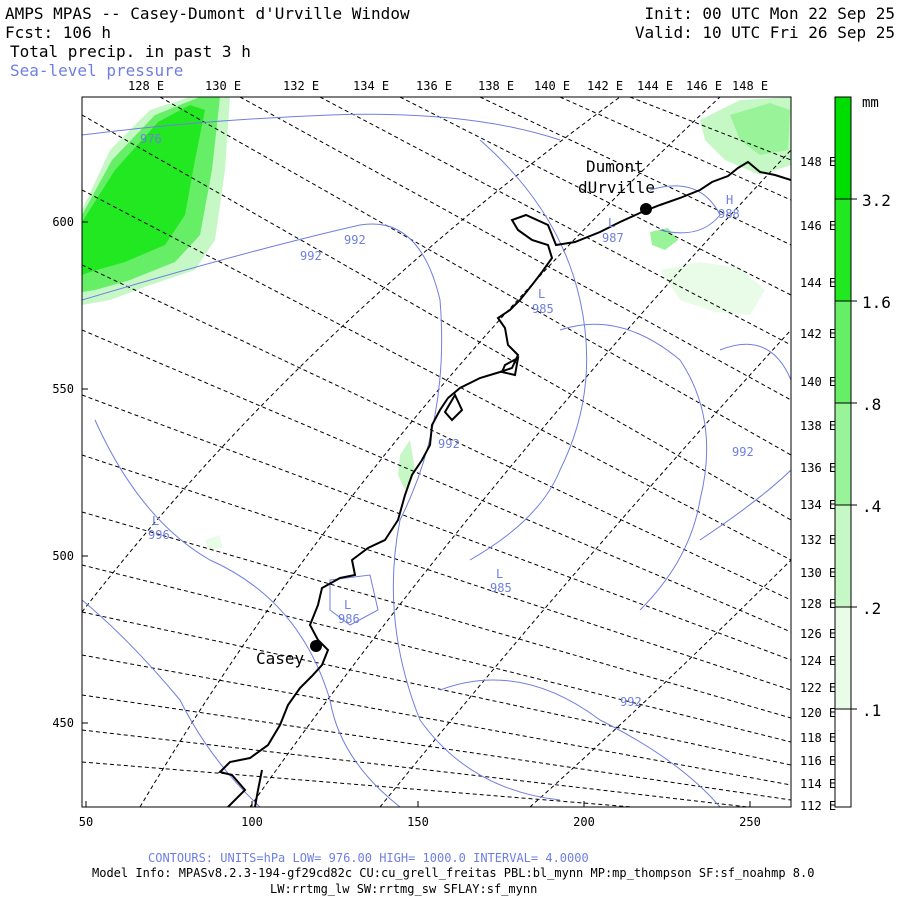 Image resolution: width=900 pixels, height=904 pixels. Describe the element at coordinates (818, 634) in the screenshot. I see `lon-label: 126 E` at that location.